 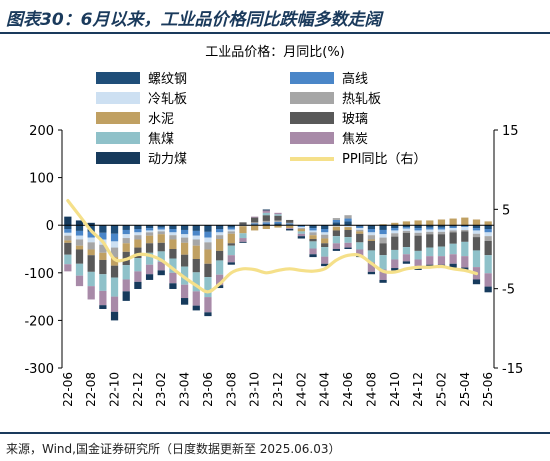 What do you see at coordinates (266, 223) in the screenshot?
I see `bar-高线-23-11` at bounding box center [266, 223].